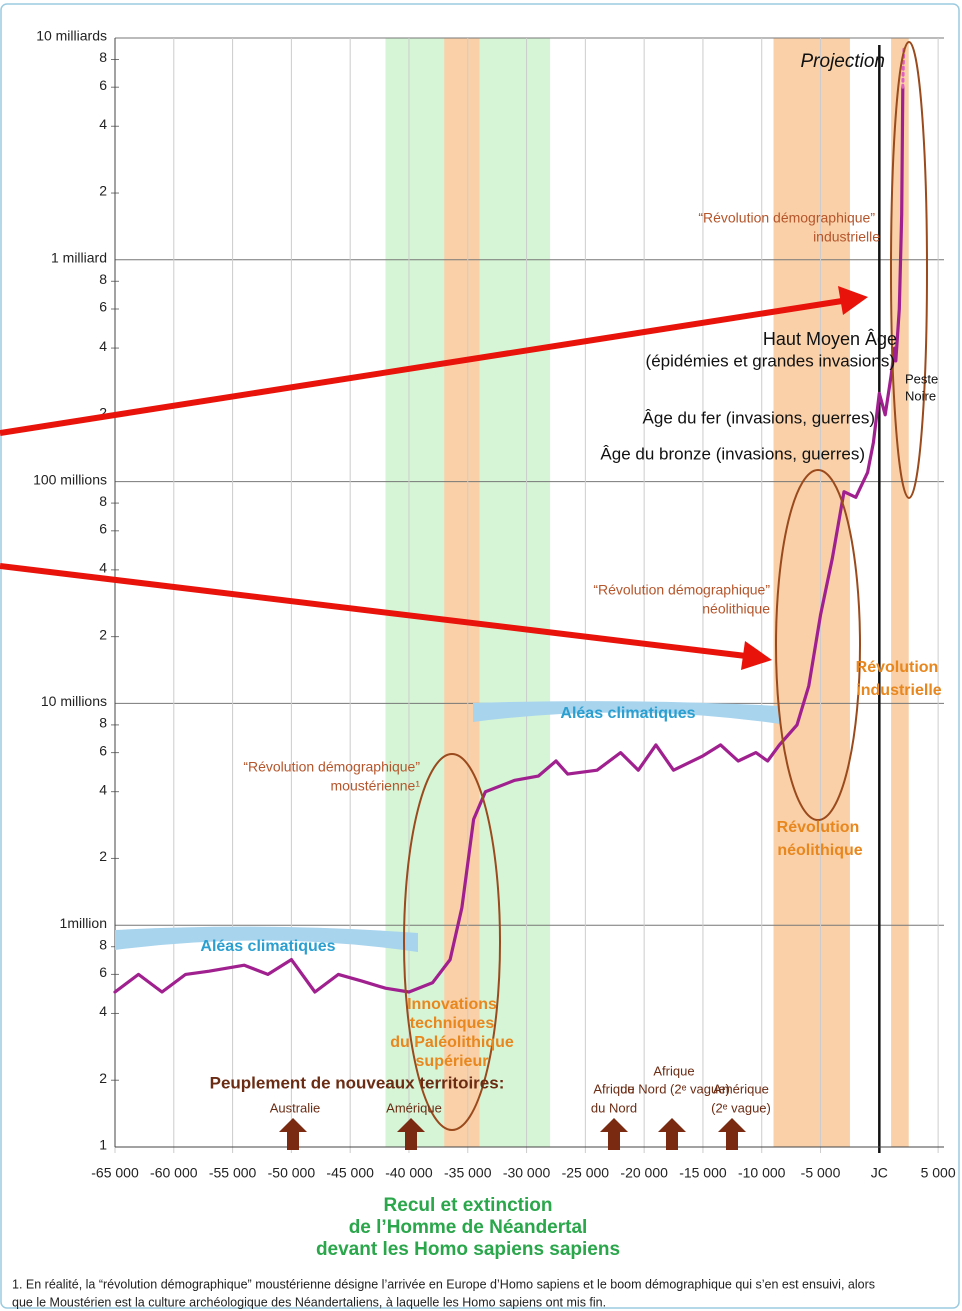 This screenshot has width=962, height=1311. What do you see at coordinates (759, 417) in the screenshot?
I see `annotation: Âge du fer (invasions, guerres)` at bounding box center [759, 417].